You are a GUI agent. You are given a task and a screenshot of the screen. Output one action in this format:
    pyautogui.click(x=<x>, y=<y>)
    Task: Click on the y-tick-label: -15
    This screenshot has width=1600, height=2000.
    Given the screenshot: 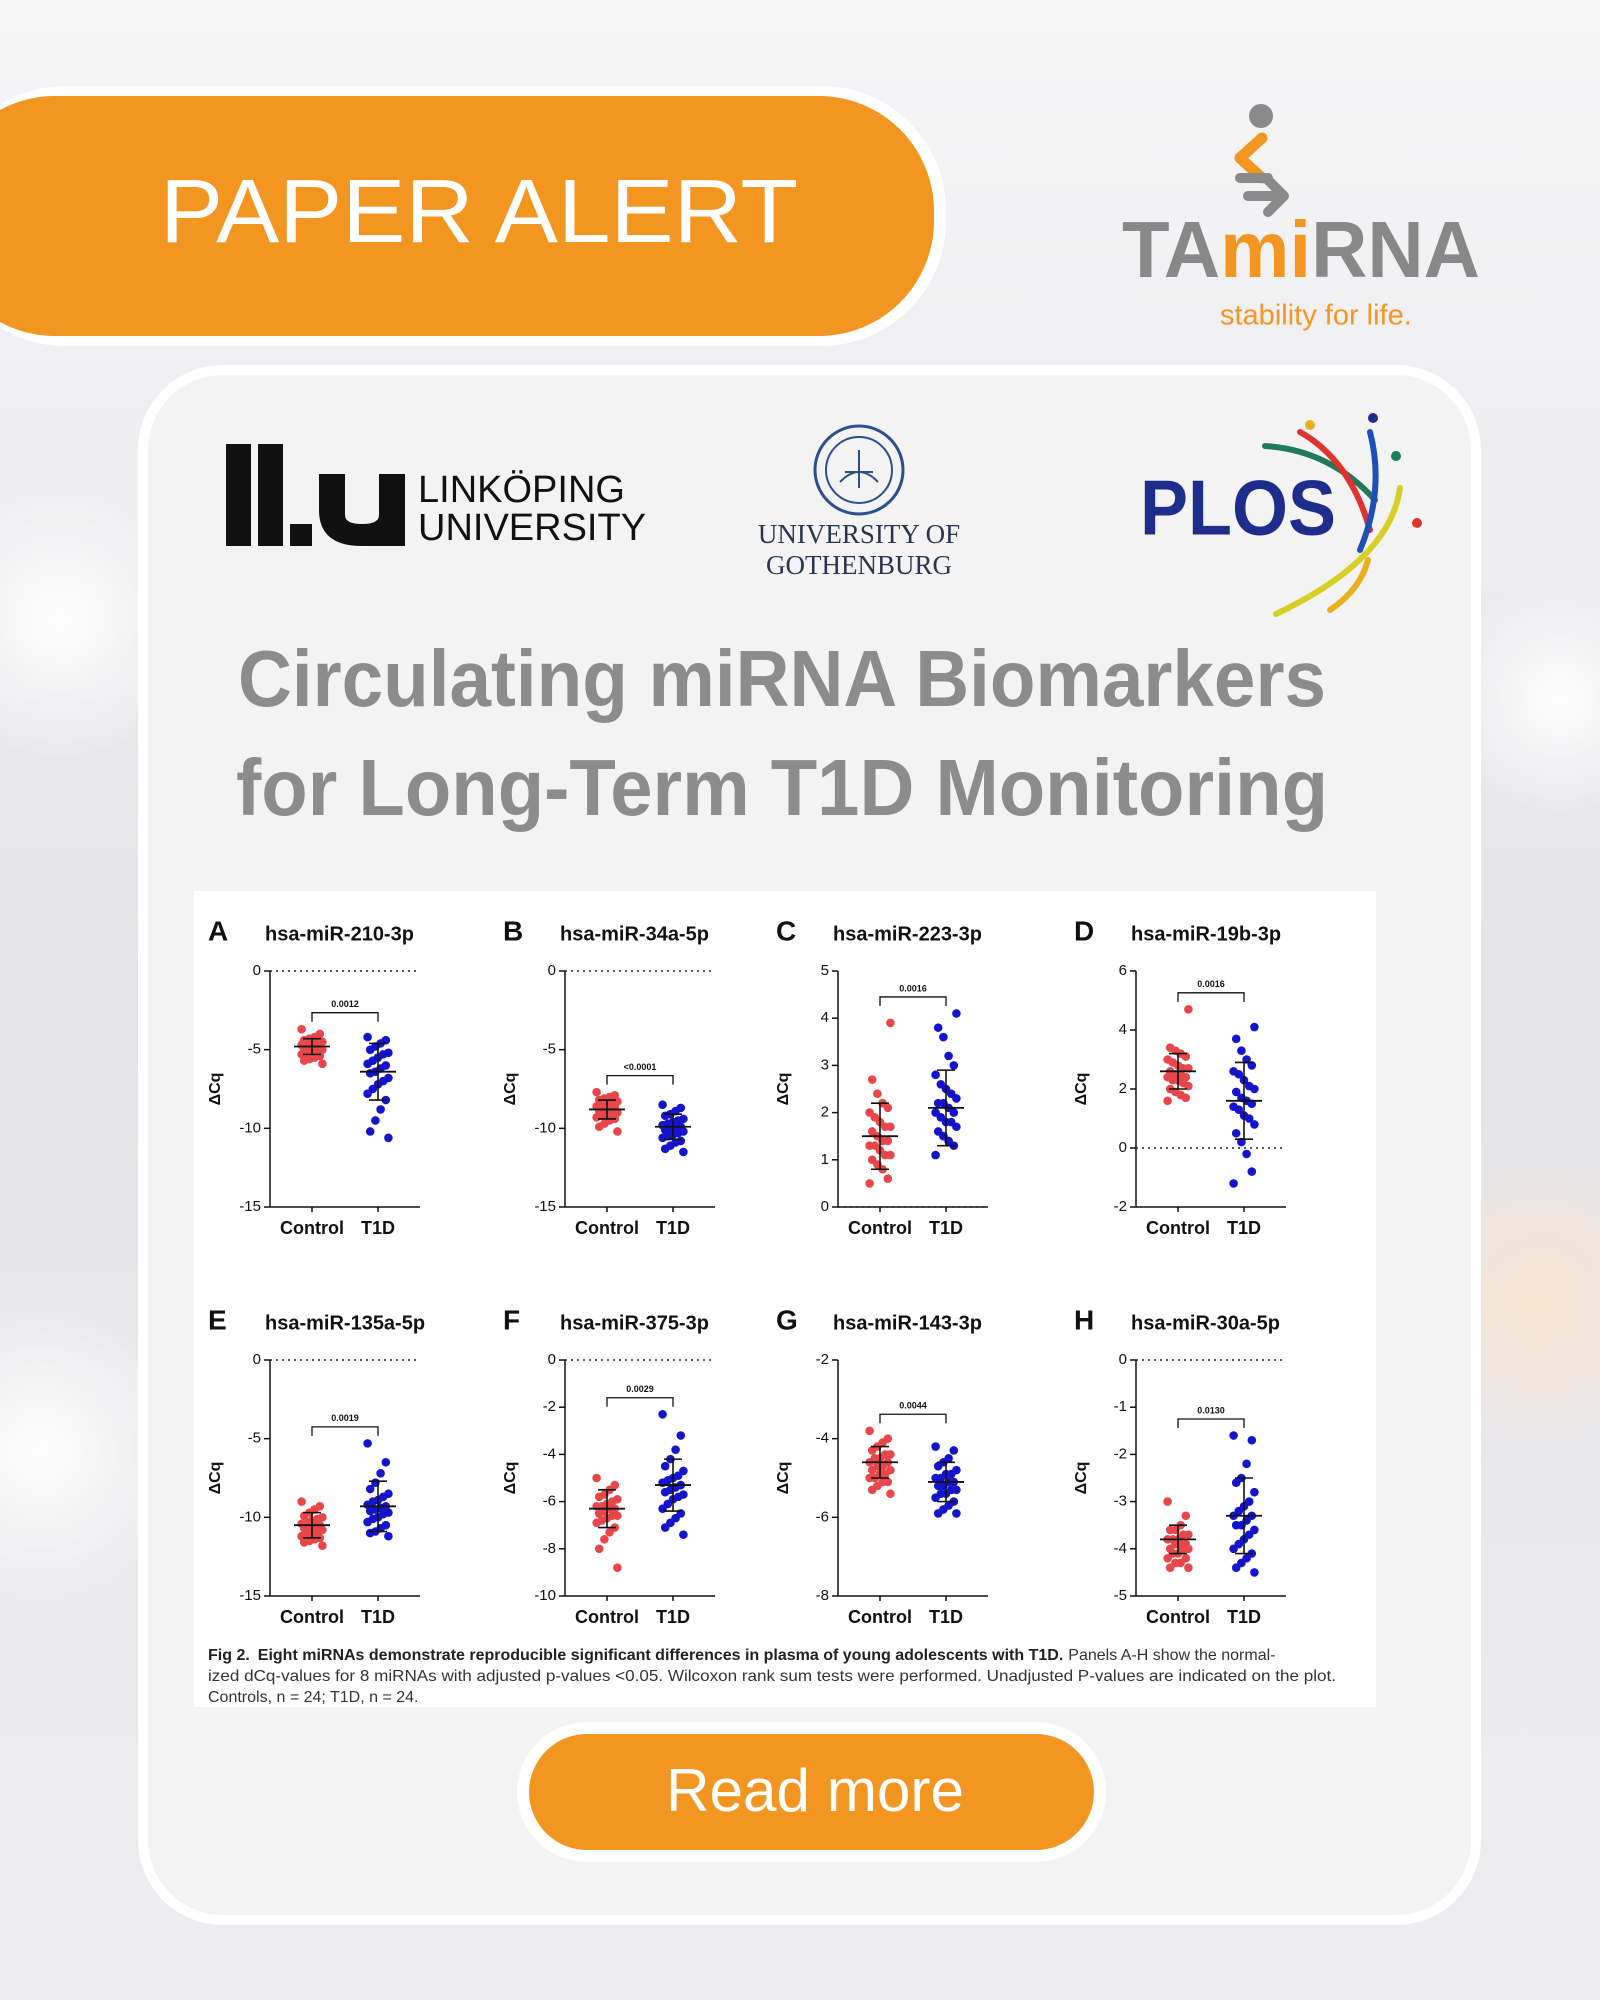 What is the action you would take?
    pyautogui.click(x=250, y=1206)
    